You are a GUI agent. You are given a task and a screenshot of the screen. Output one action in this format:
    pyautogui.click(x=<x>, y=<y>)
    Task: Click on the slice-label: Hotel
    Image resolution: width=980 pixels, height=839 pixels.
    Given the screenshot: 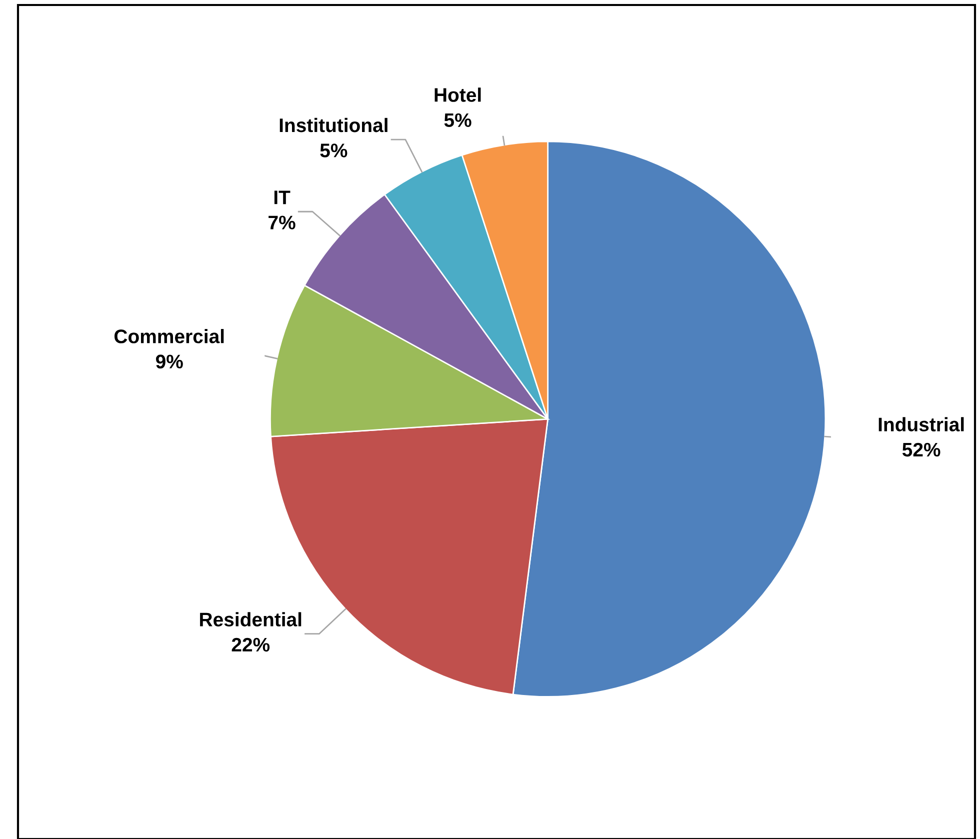 What is the action you would take?
    pyautogui.click(x=457, y=95)
    